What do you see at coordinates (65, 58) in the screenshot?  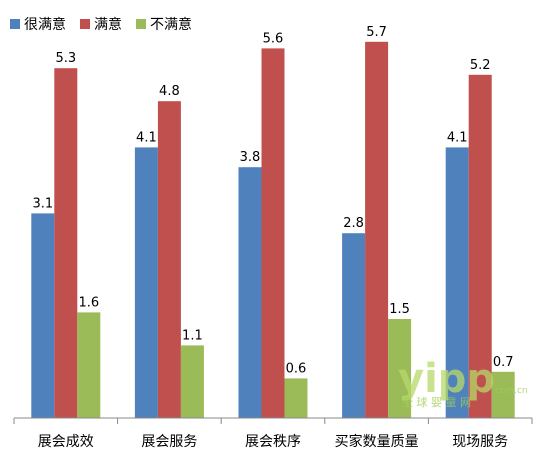 I see `data-label: 5.3` at bounding box center [65, 58].